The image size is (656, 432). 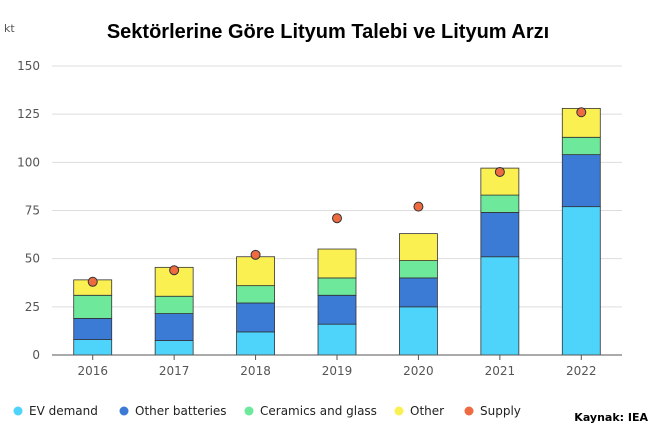 I want to click on legend-label-other: Other, so click(x=427, y=411).